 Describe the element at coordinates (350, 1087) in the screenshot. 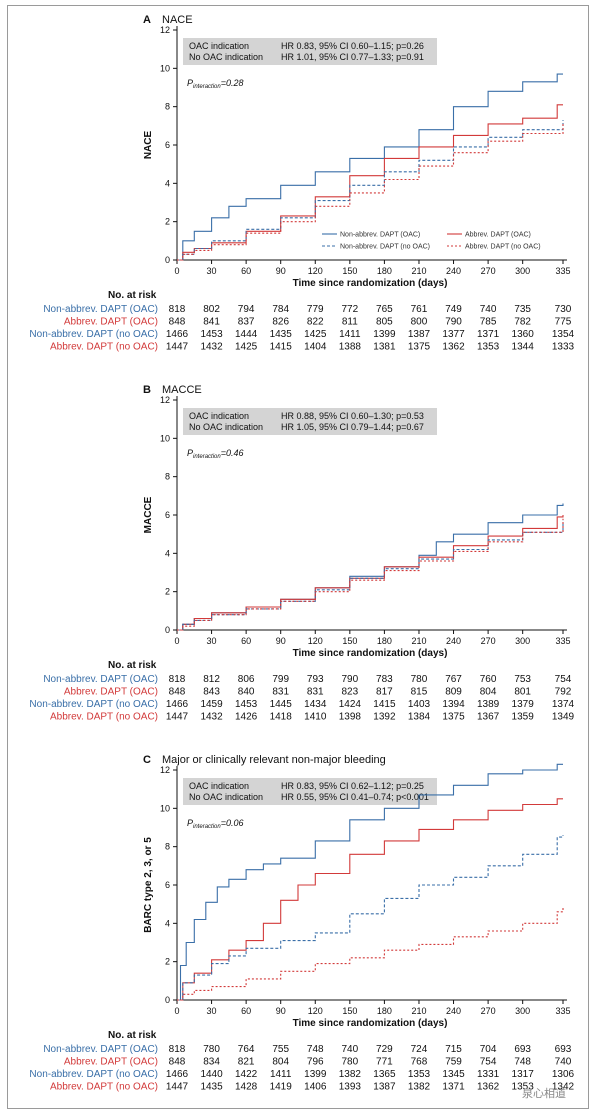

I see `risk-value: 1393` at that location.